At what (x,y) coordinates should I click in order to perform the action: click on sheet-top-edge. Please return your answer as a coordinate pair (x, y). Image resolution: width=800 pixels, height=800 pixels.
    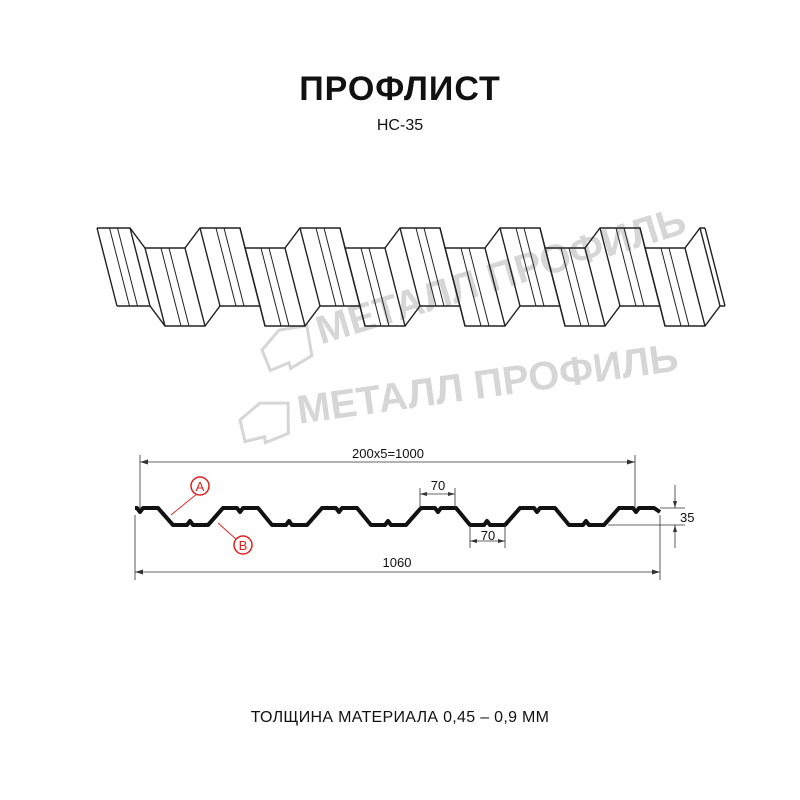
    Looking at the image, I should click on (401, 238).